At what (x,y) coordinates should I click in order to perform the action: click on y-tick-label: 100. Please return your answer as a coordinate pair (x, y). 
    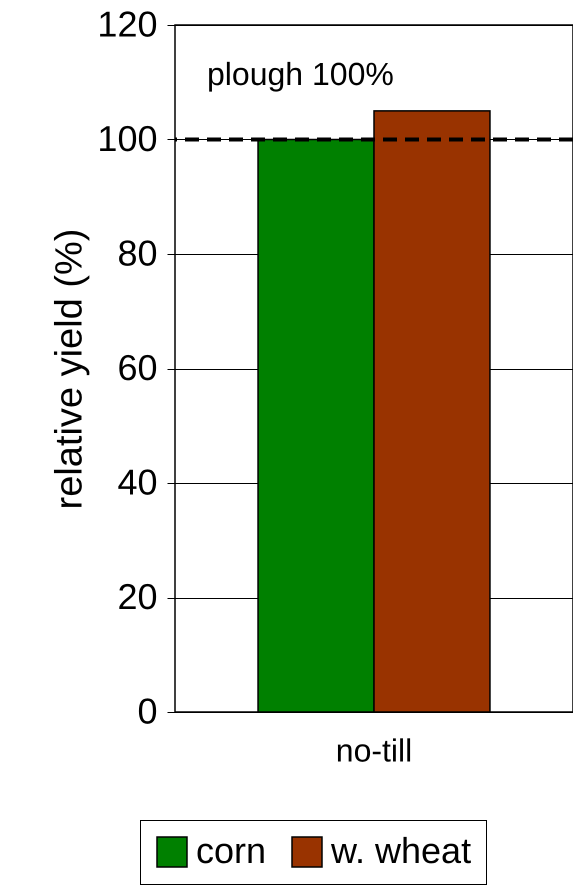
    Looking at the image, I should click on (127, 138).